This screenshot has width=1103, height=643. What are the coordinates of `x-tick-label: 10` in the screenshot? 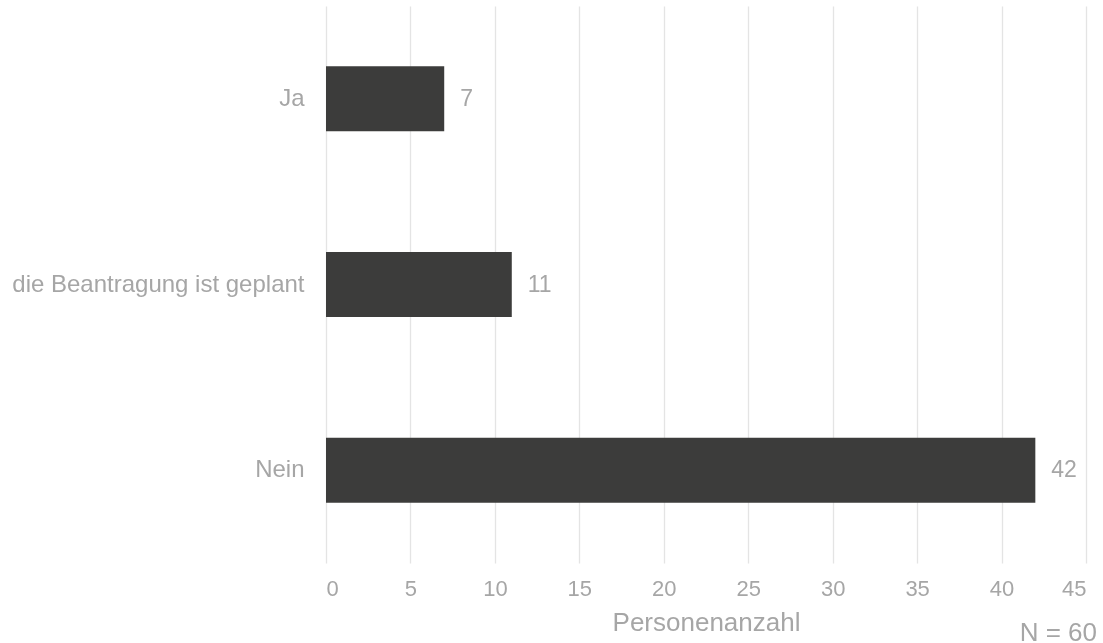 It's located at (495, 588).